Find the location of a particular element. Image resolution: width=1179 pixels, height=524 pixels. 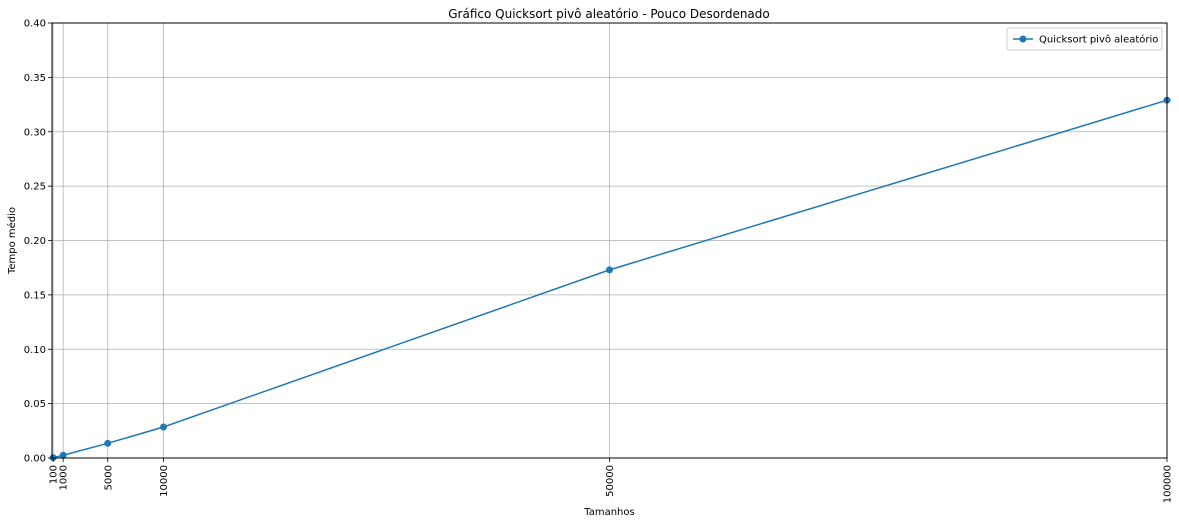

y-tick-label: 0.15 is located at coordinates (35, 295).